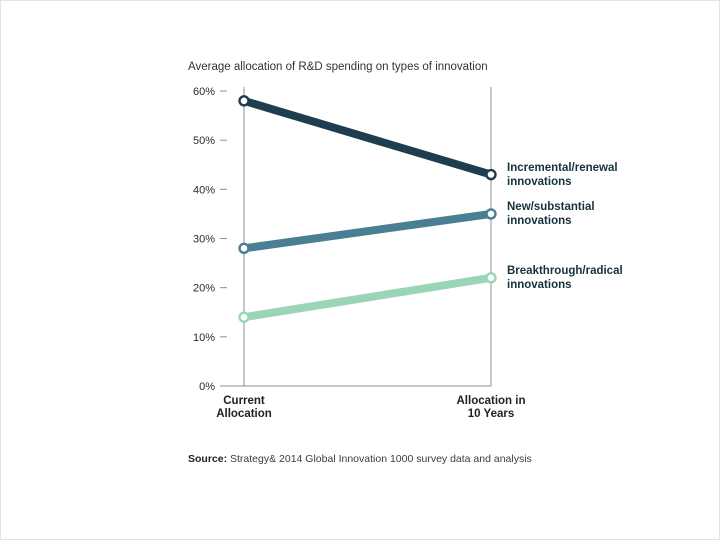 This screenshot has height=540, width=720. Describe the element at coordinates (565, 277) in the screenshot. I see `series-label: Breakthrough/radical innovations` at that location.